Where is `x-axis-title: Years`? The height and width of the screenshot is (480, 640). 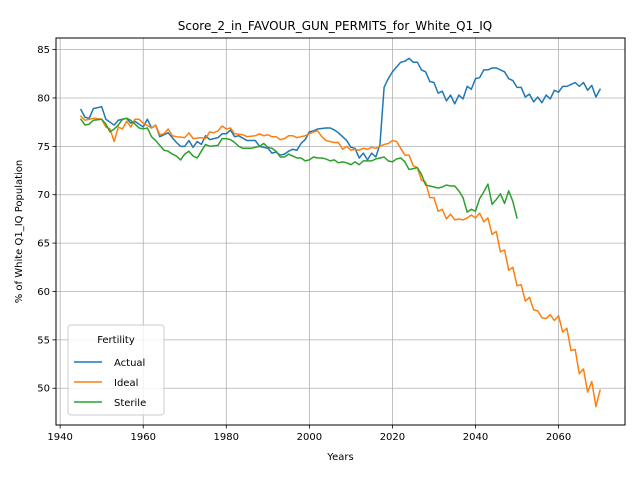
x-axis-title: Years is located at coordinates (339, 457).